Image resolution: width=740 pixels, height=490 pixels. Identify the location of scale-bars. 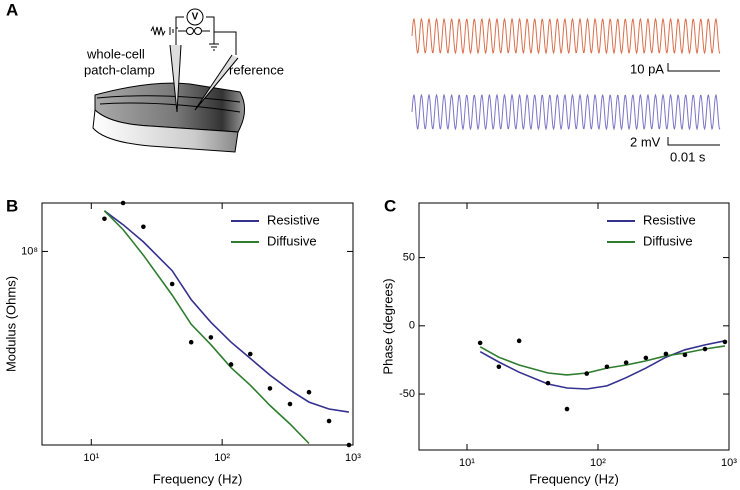
(693, 104).